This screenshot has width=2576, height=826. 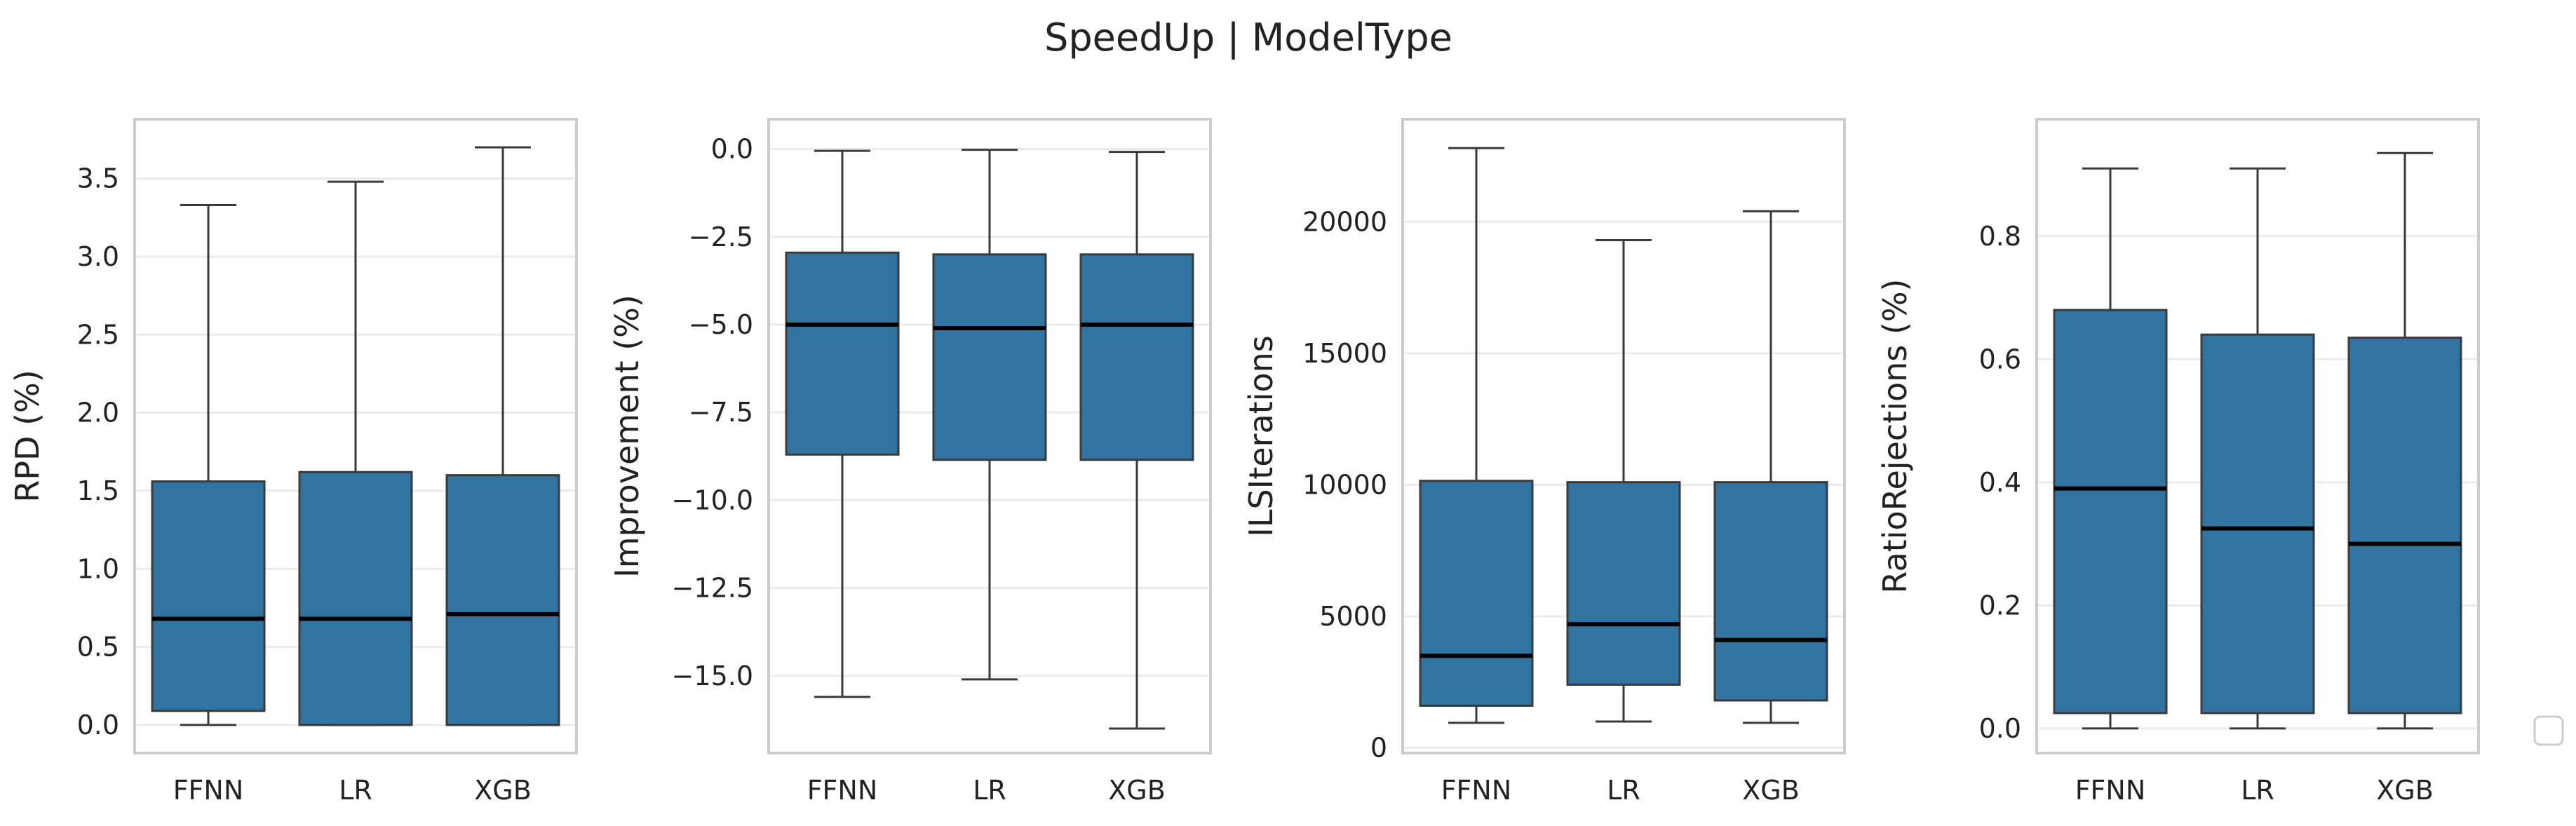 I want to click on empty-legend, so click(x=2548, y=730).